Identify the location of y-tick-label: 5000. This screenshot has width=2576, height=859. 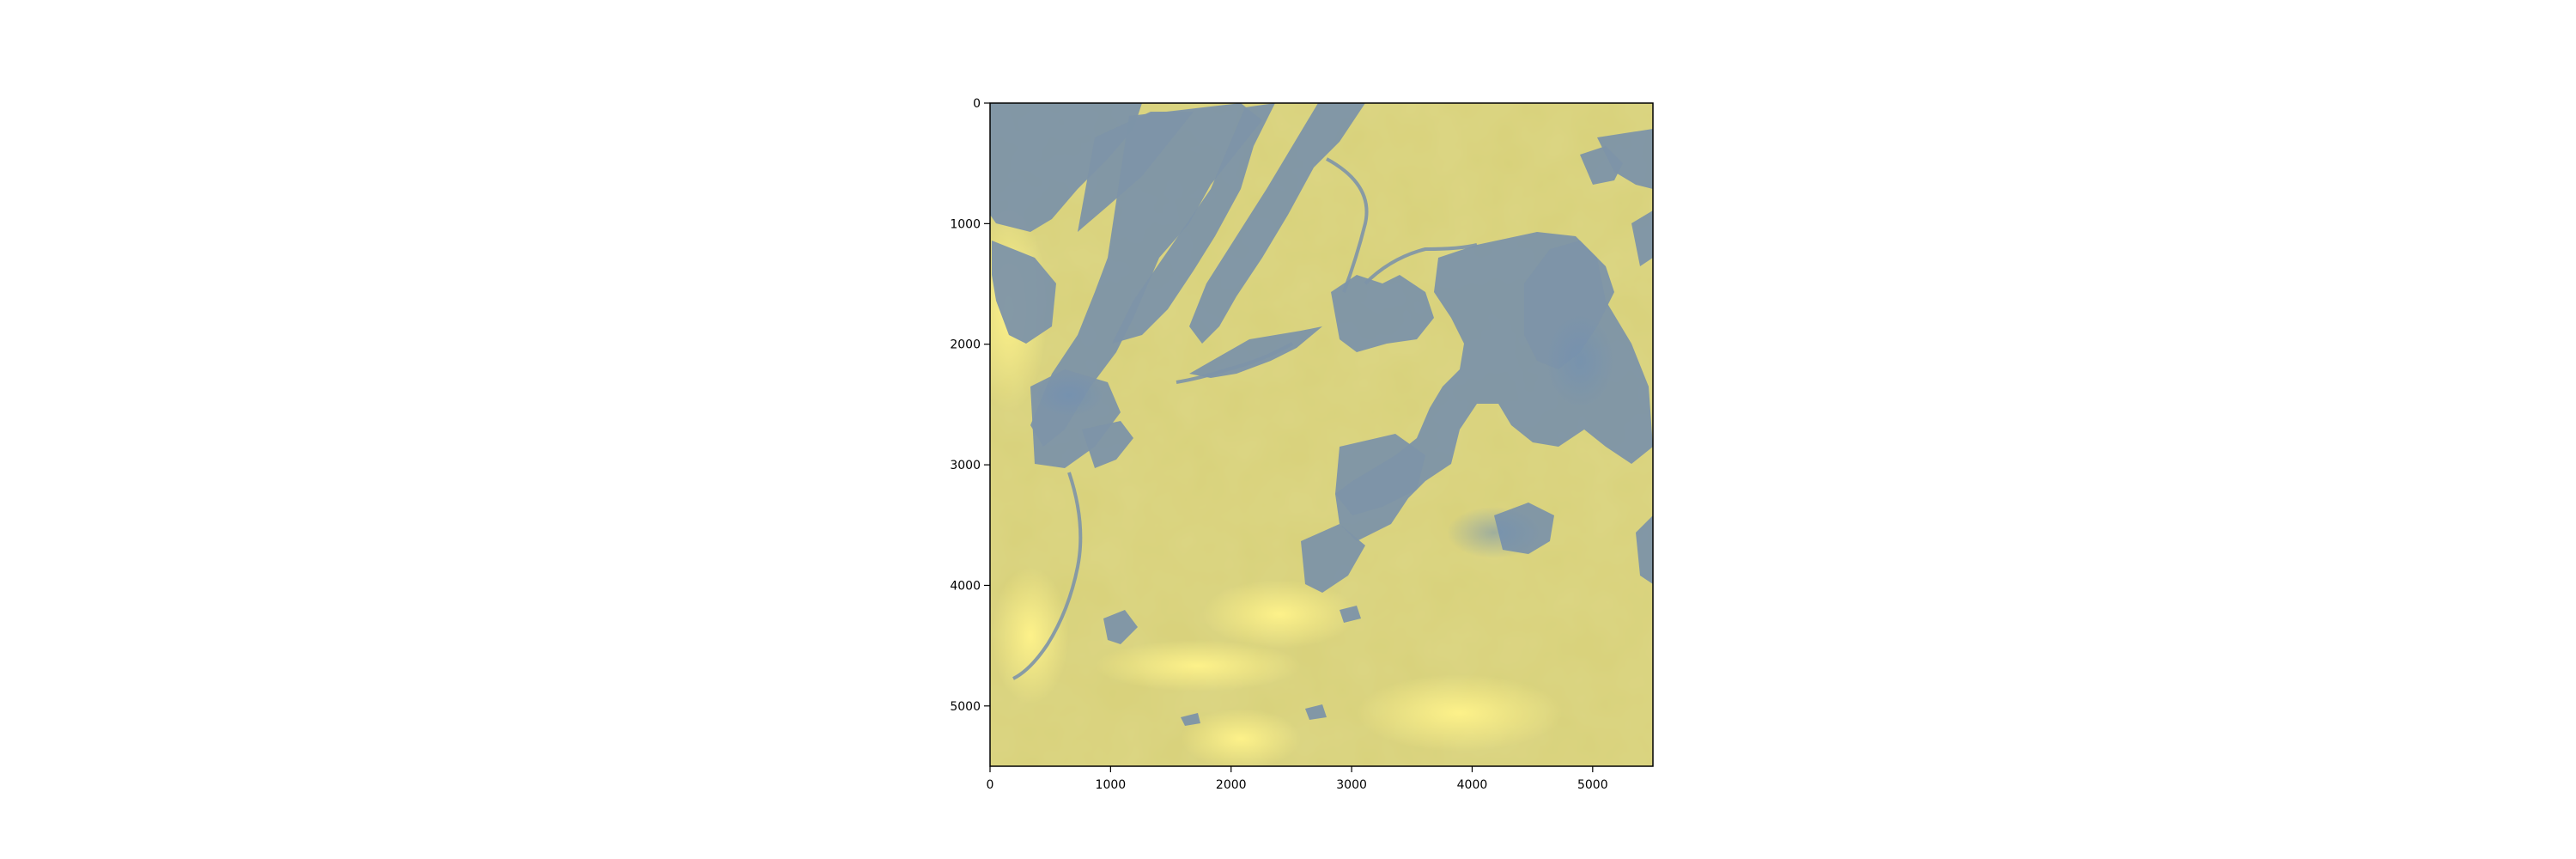
(965, 707).